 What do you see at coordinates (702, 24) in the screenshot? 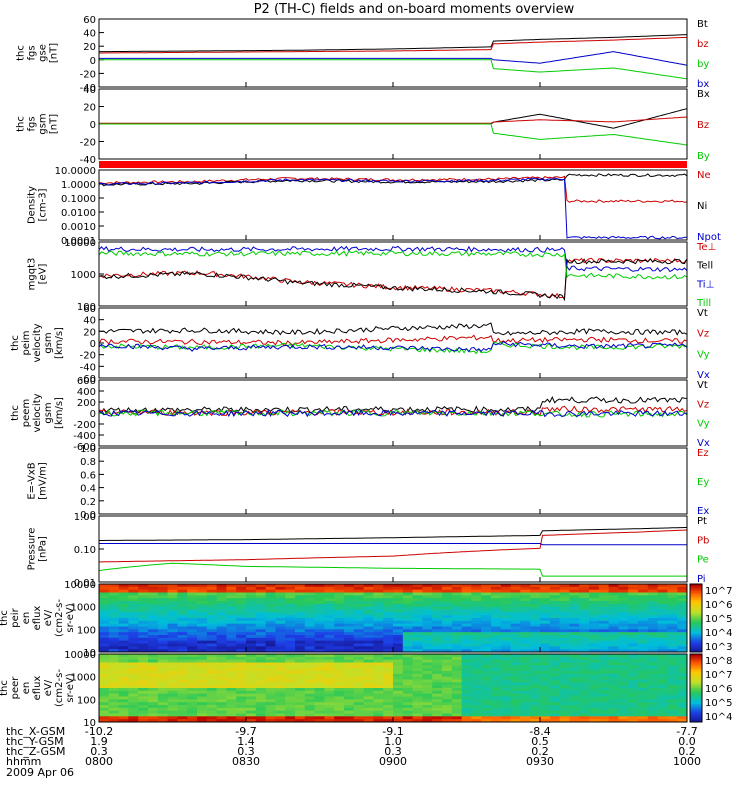
I see `legend-label: Bt` at bounding box center [702, 24].